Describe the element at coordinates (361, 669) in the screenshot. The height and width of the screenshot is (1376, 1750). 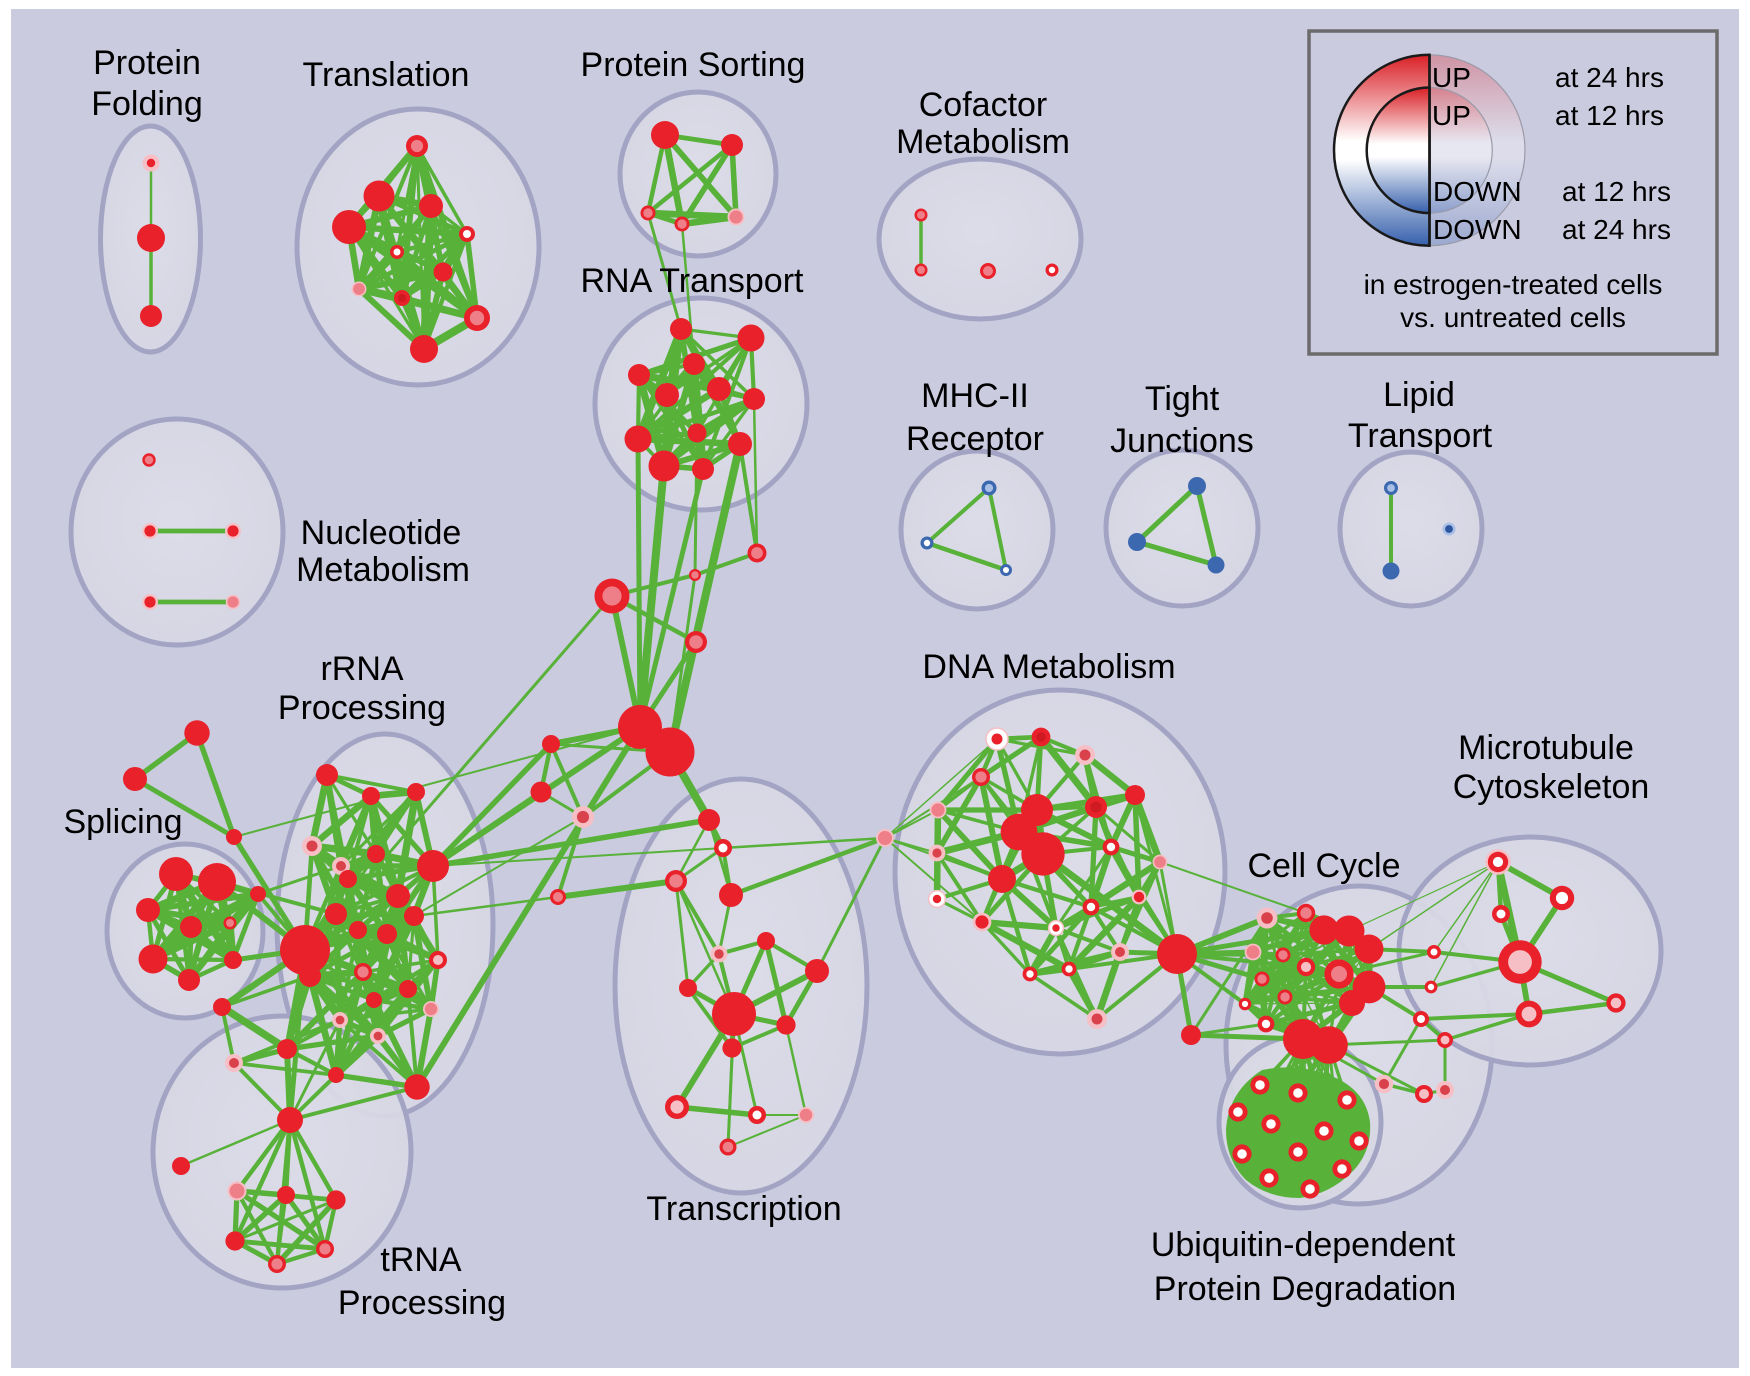
I see `svg-text: rRNA` at that location.